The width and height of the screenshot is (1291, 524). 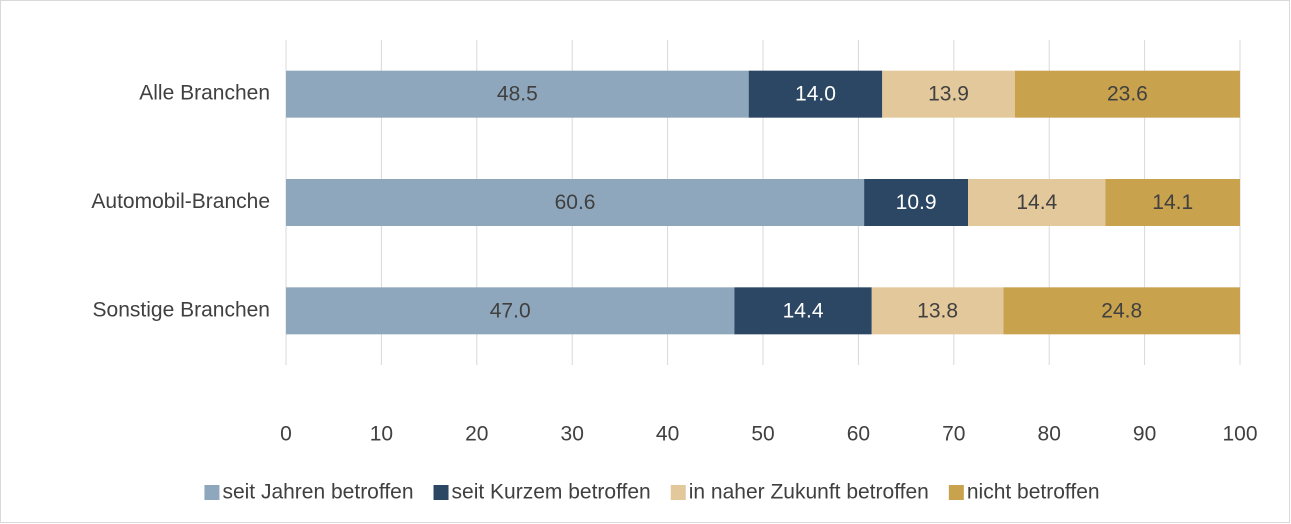 I want to click on legend-label: in naher Zukunft betroffen, so click(x=809, y=492).